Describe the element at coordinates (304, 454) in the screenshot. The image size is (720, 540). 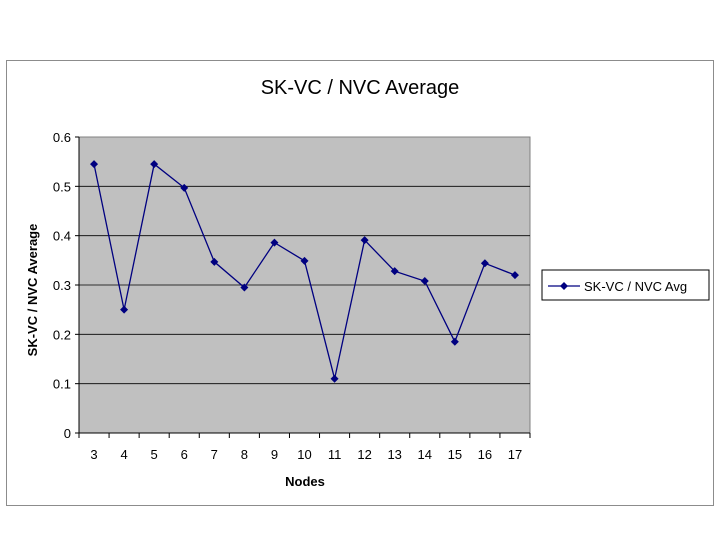
I see `x-tick-label: 10` at that location.